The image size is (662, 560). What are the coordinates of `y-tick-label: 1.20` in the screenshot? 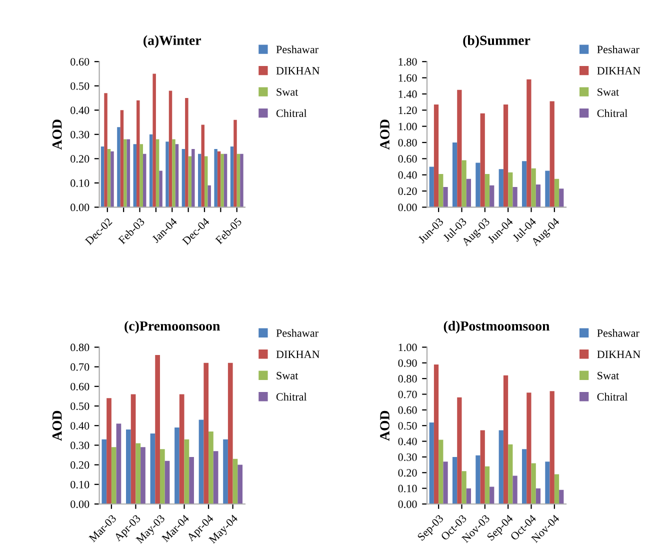 It's located at (407, 110).